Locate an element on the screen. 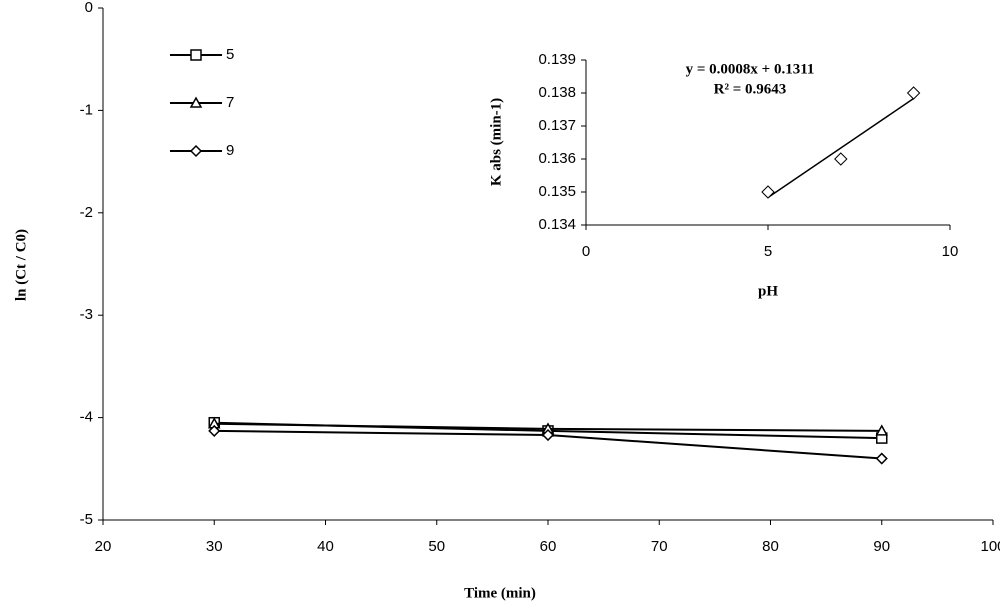 The image size is (1000, 610). x-axis-title: pH is located at coordinates (768, 291).